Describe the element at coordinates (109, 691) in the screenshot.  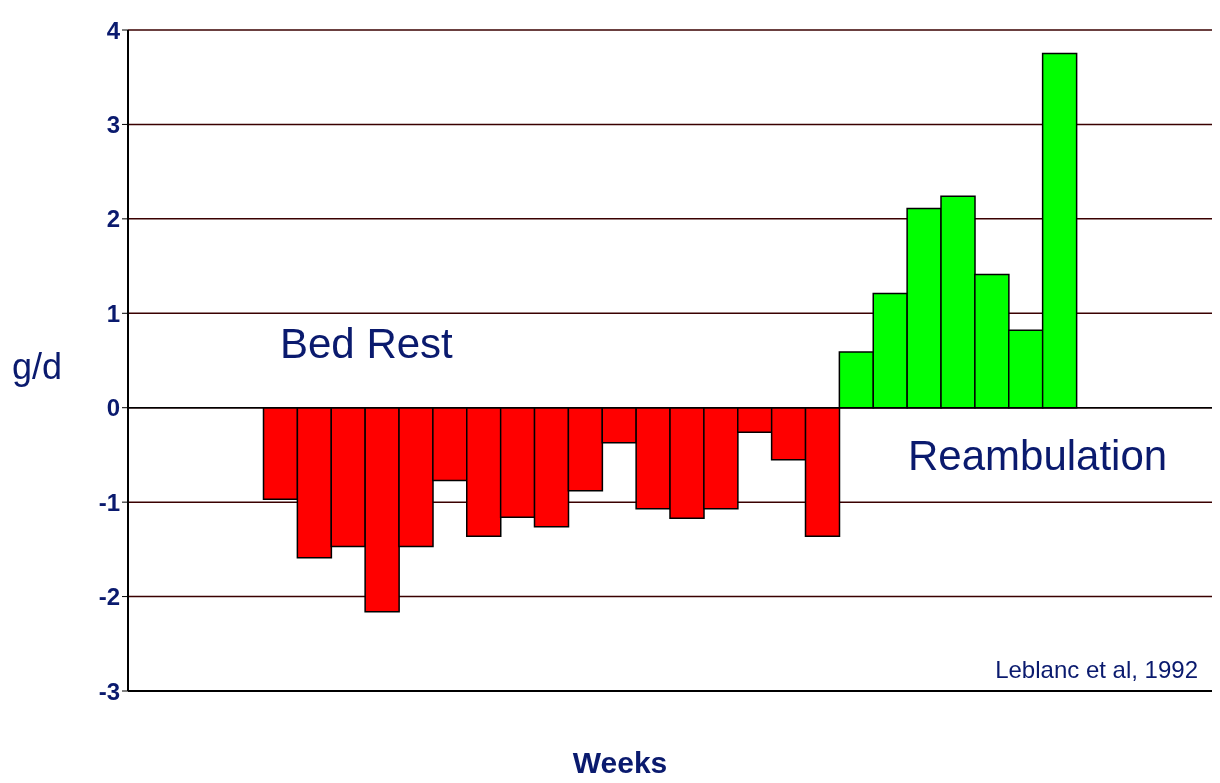
I see `y-tick-label: -3` at that location.